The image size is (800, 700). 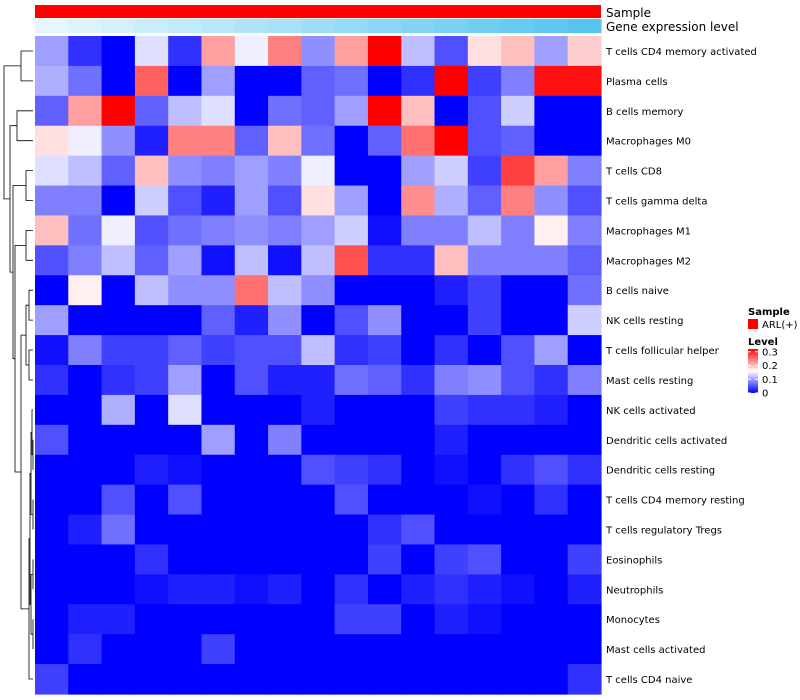 What do you see at coordinates (637, 82) in the screenshot?
I see `row-label: Plasma cells` at bounding box center [637, 82].